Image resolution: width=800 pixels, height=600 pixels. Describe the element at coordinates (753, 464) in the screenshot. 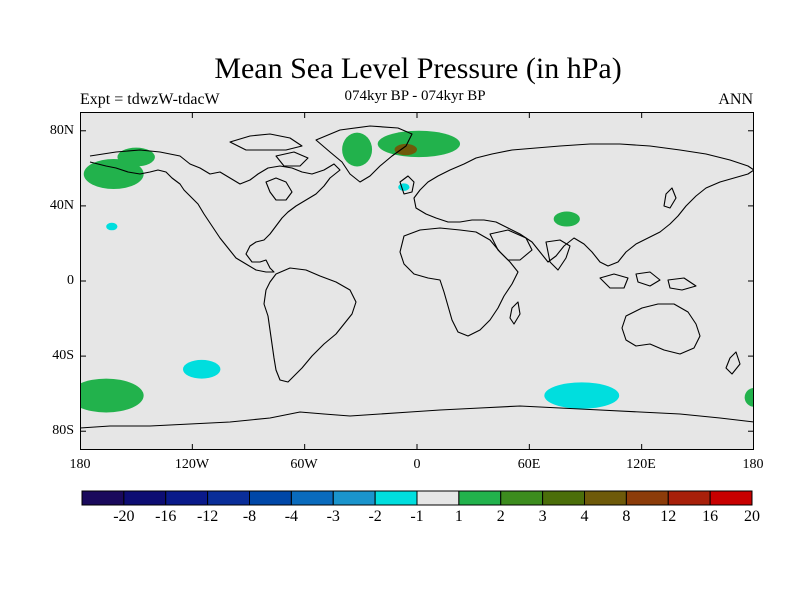

I see `xtick-180e: 180` at that location.